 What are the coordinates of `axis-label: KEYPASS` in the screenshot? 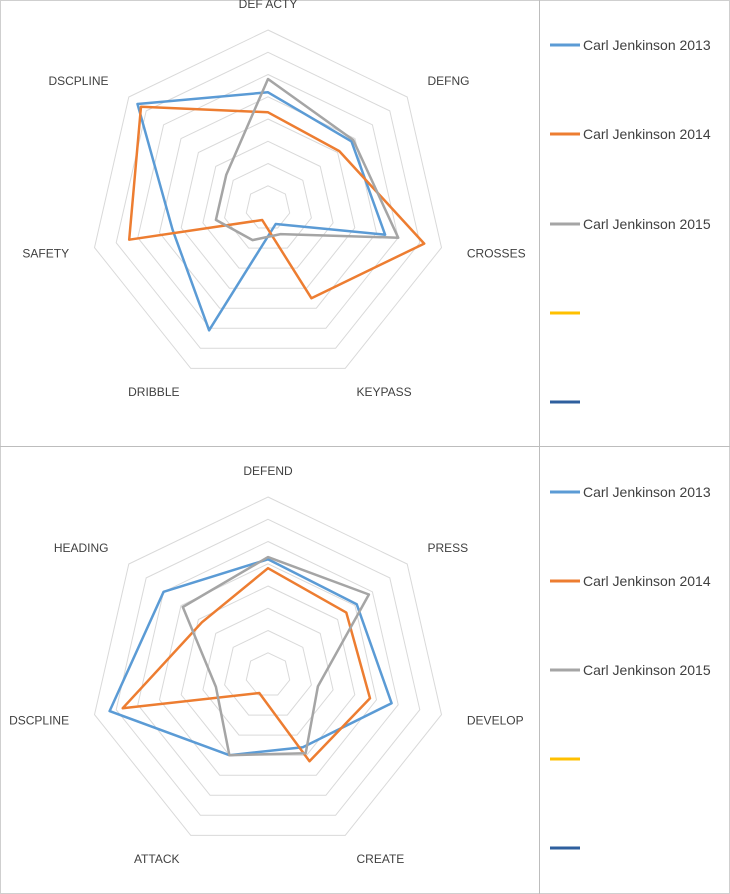 It's located at (384, 392).